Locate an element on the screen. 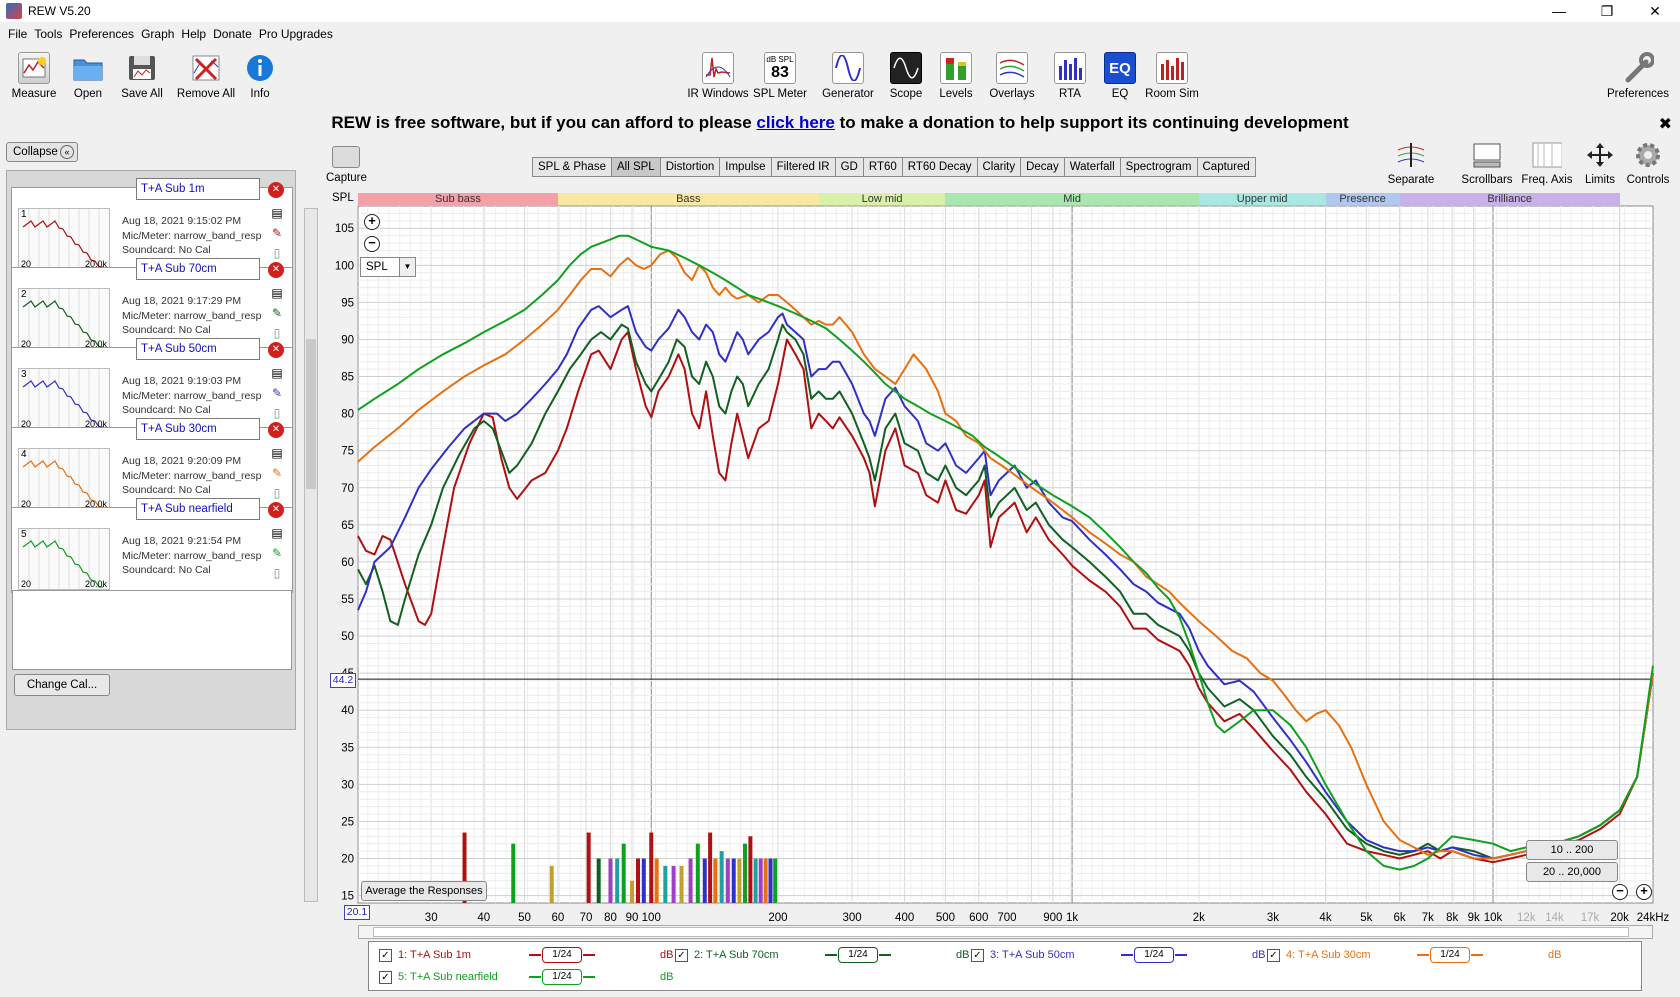 This screenshot has height=997, width=1680. measurement-name-field: T+A Sub 50cm is located at coordinates (198, 349).